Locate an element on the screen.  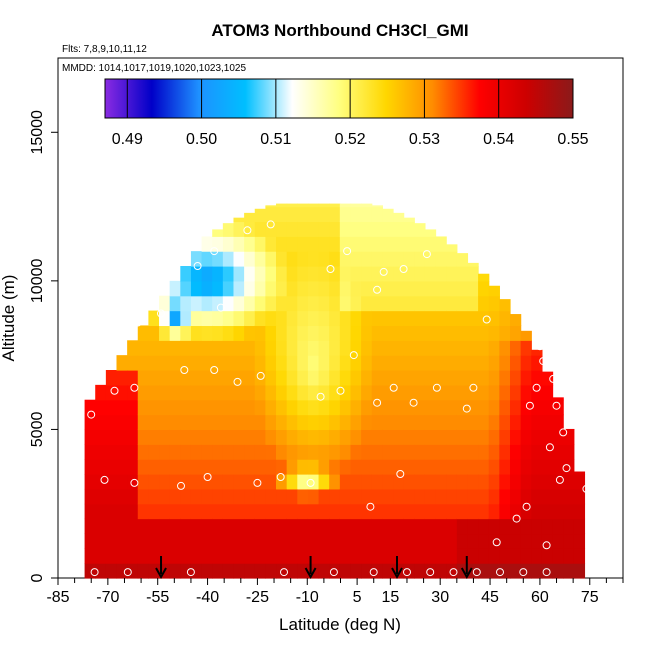
x-tick-label: 60 is located at coordinates (540, 597).